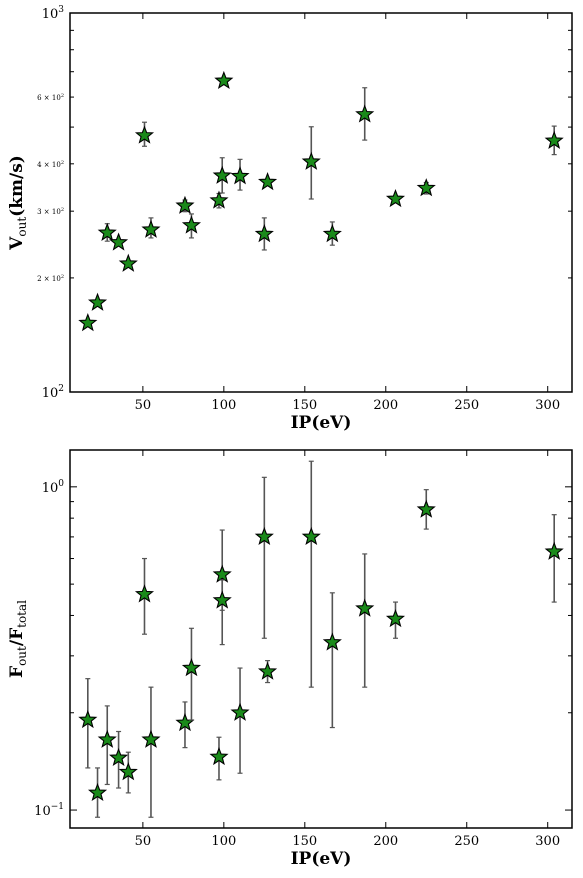 Image resolution: width=583 pixels, height=878 pixels. What do you see at coordinates (50, 211) in the screenshot?
I see `y-minor-tick-label: 3 × 10²` at bounding box center [50, 211].